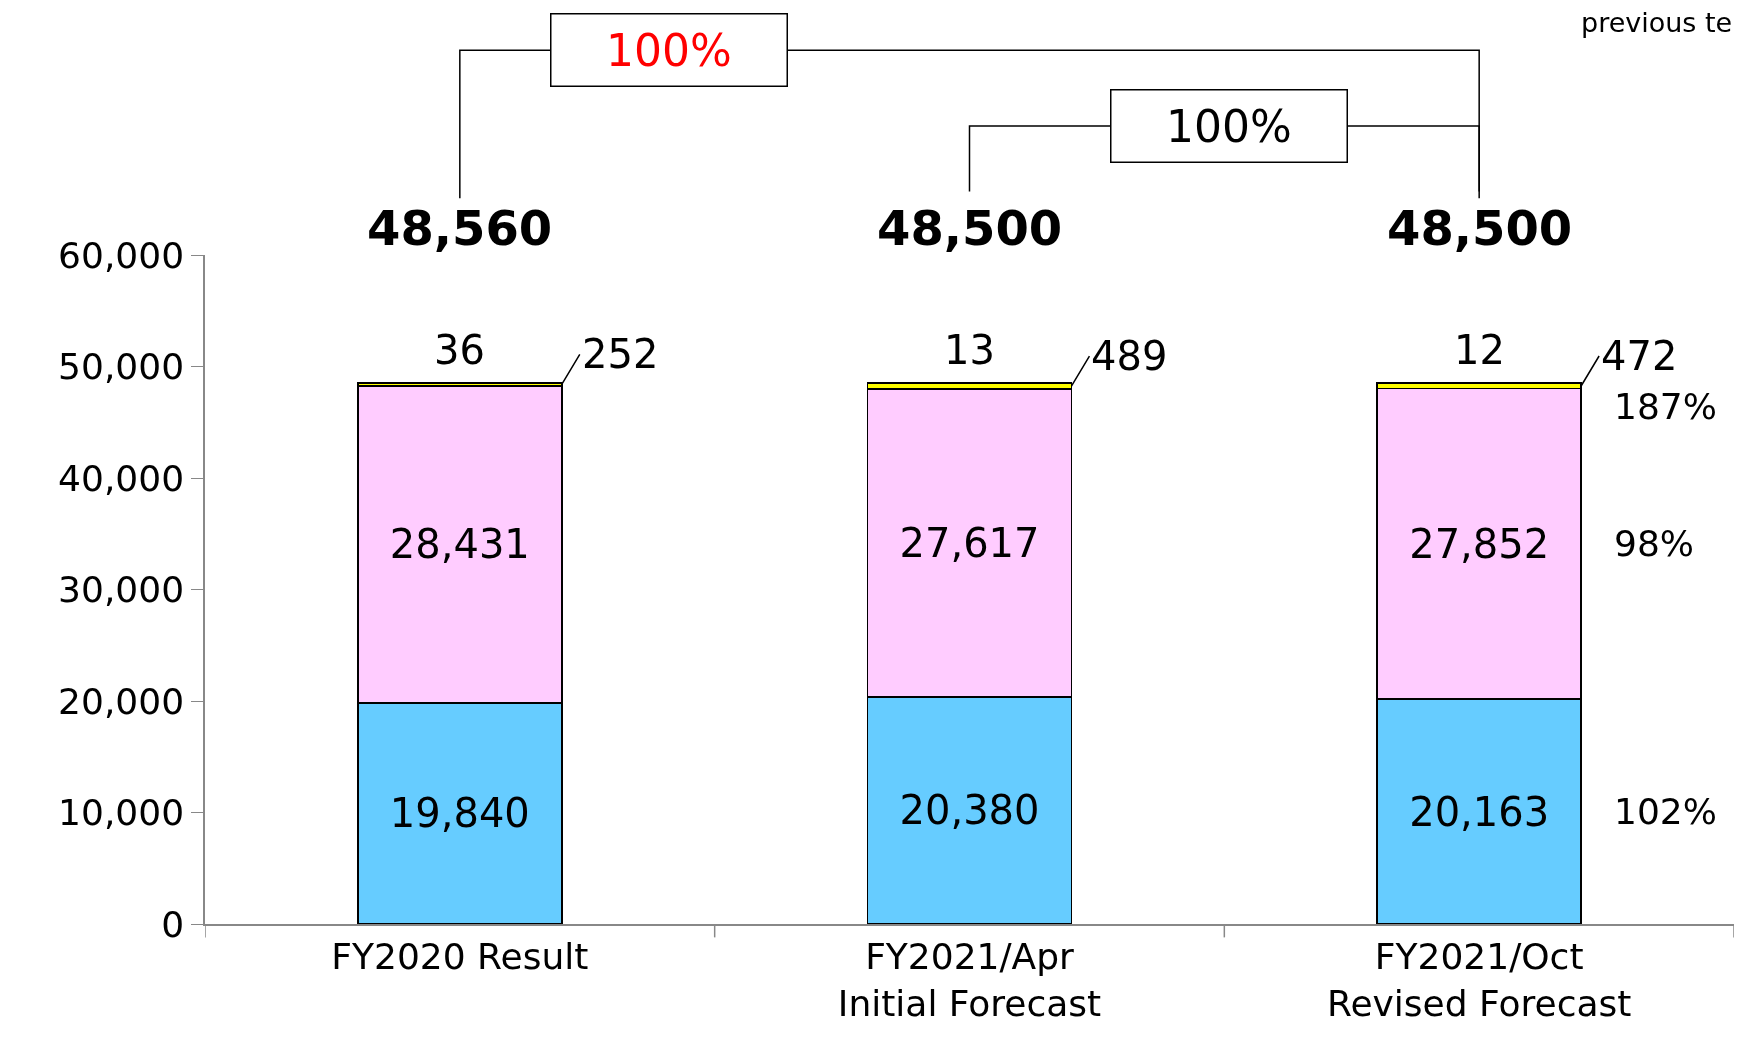  What do you see at coordinates (121, 813) in the screenshot?
I see `y-tick-label: 10,000` at bounding box center [121, 813].